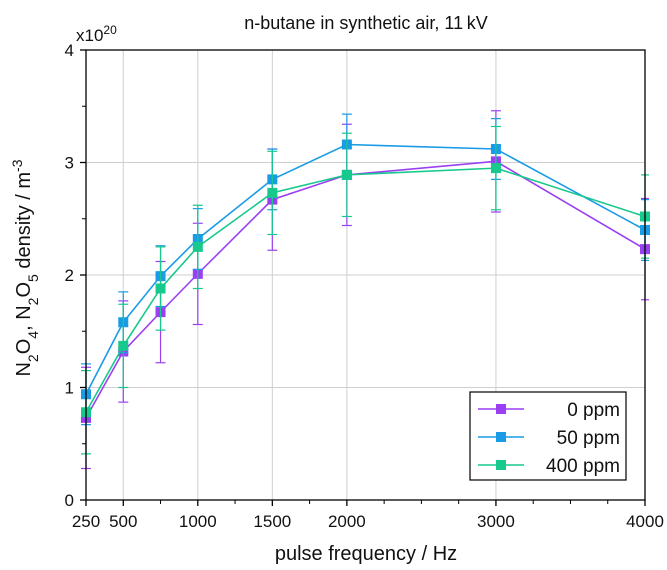 Image resolution: width=667 pixels, height=570 pixels. I want to click on legend-label: 0 ppm, so click(593, 410).